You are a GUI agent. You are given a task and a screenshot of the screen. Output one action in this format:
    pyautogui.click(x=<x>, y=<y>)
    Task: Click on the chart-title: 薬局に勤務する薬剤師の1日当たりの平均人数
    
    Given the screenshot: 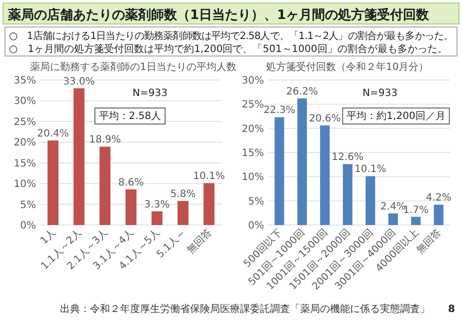 What is the action you would take?
    pyautogui.click(x=133, y=67)
    